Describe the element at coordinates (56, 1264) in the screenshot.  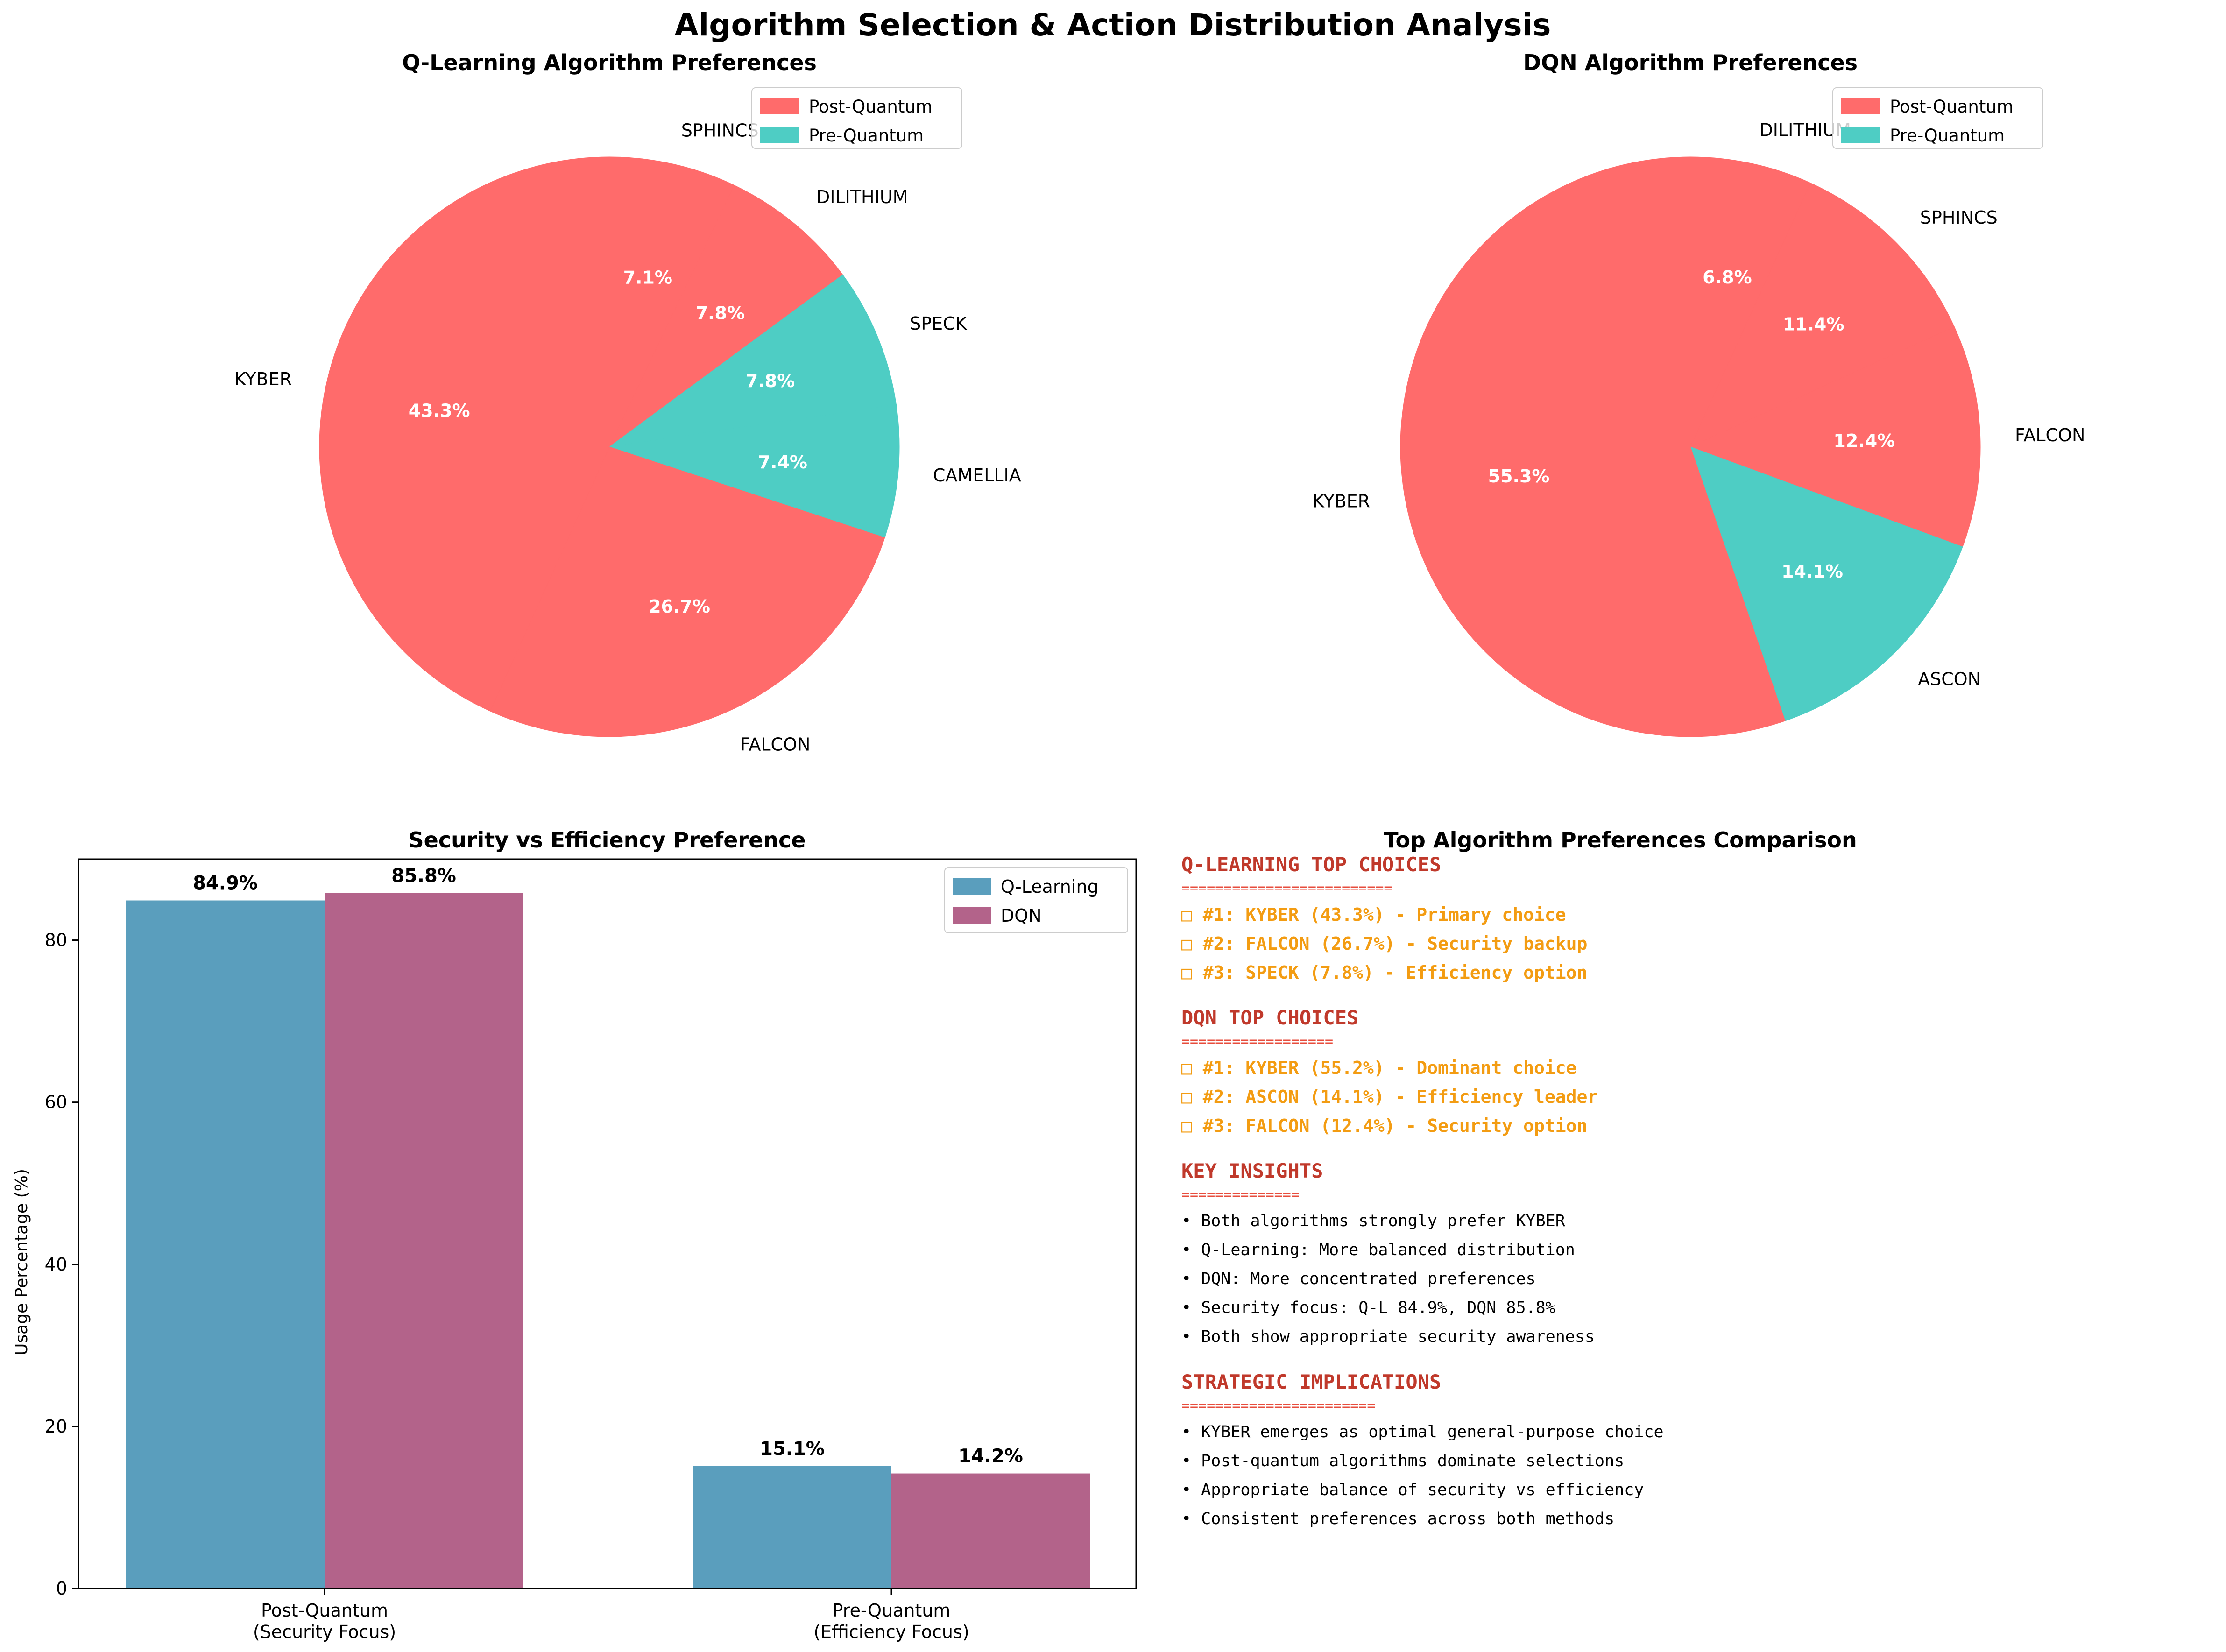
I see `y-tick-label: 40` at that location.